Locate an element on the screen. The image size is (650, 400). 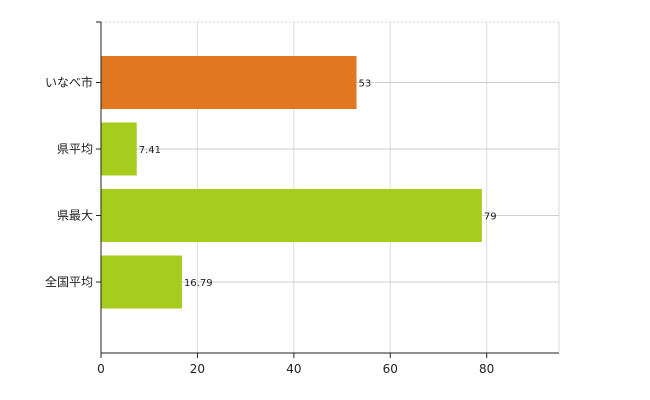
x-tick-label-5: 80 is located at coordinates (486, 369).